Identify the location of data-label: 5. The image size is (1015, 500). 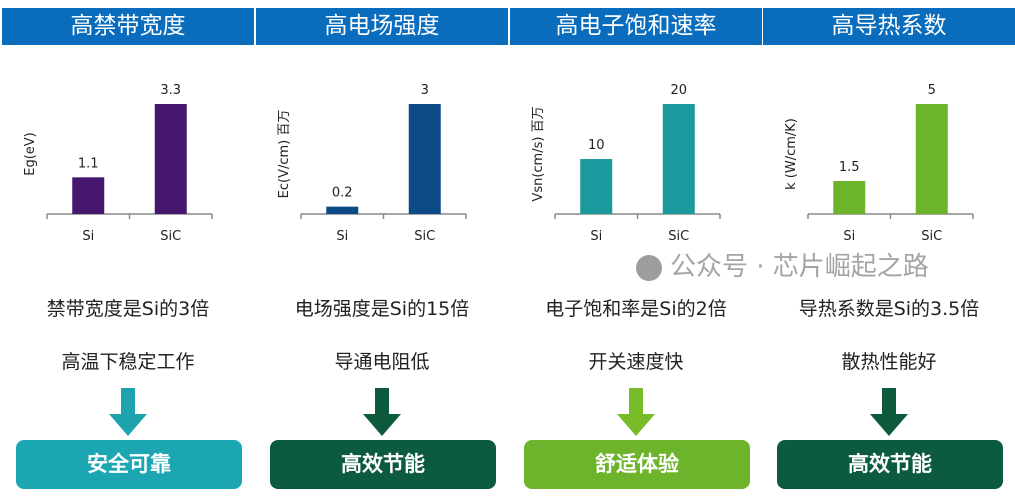
(932, 90).